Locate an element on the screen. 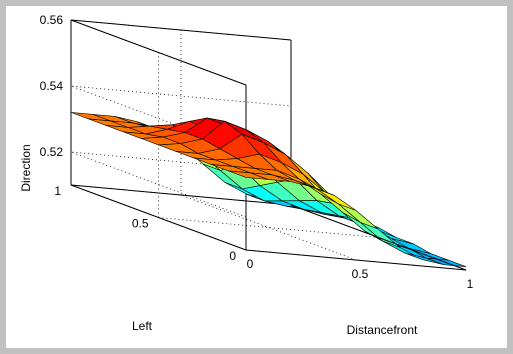  x-tick-label: 1 is located at coordinates (470, 284).